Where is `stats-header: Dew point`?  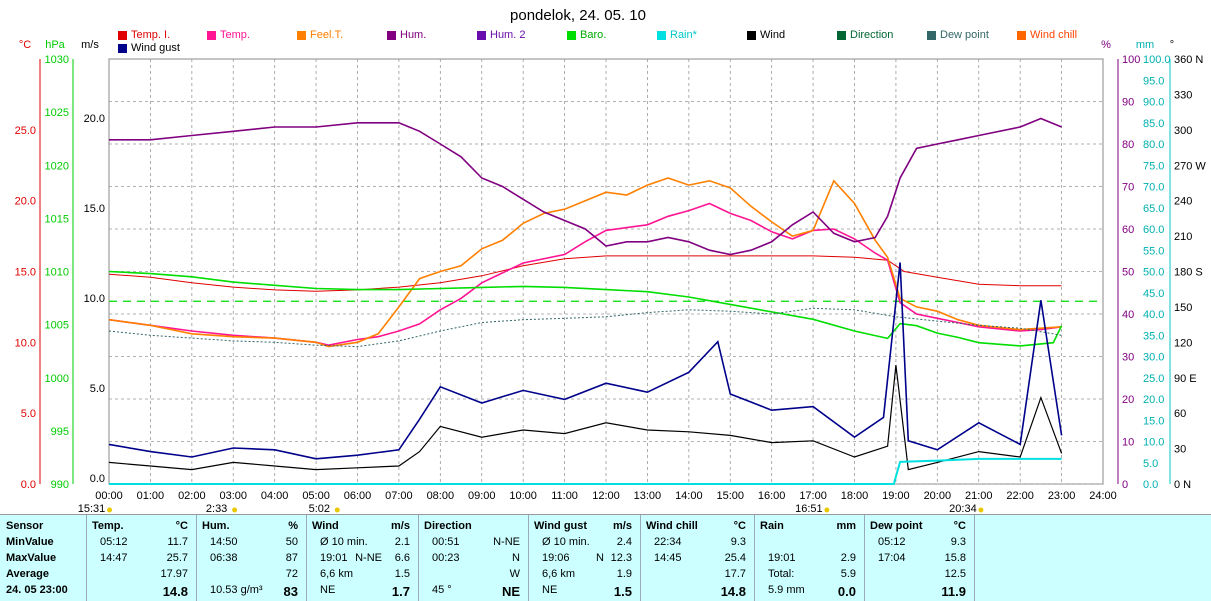 stats-header: Dew point is located at coordinates (896, 526).